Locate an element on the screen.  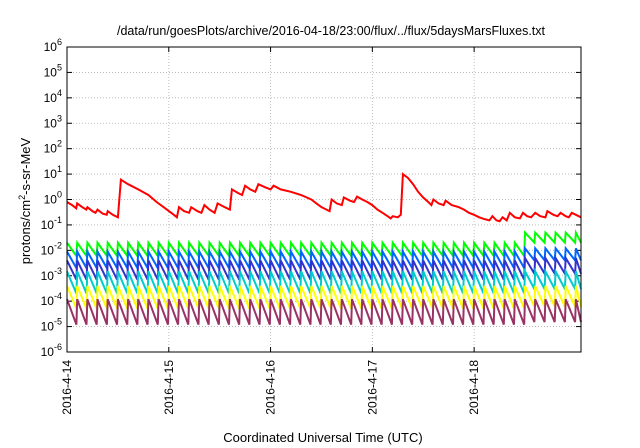
y-tick-label: 10⁻¹ is located at coordinates (51, 223).